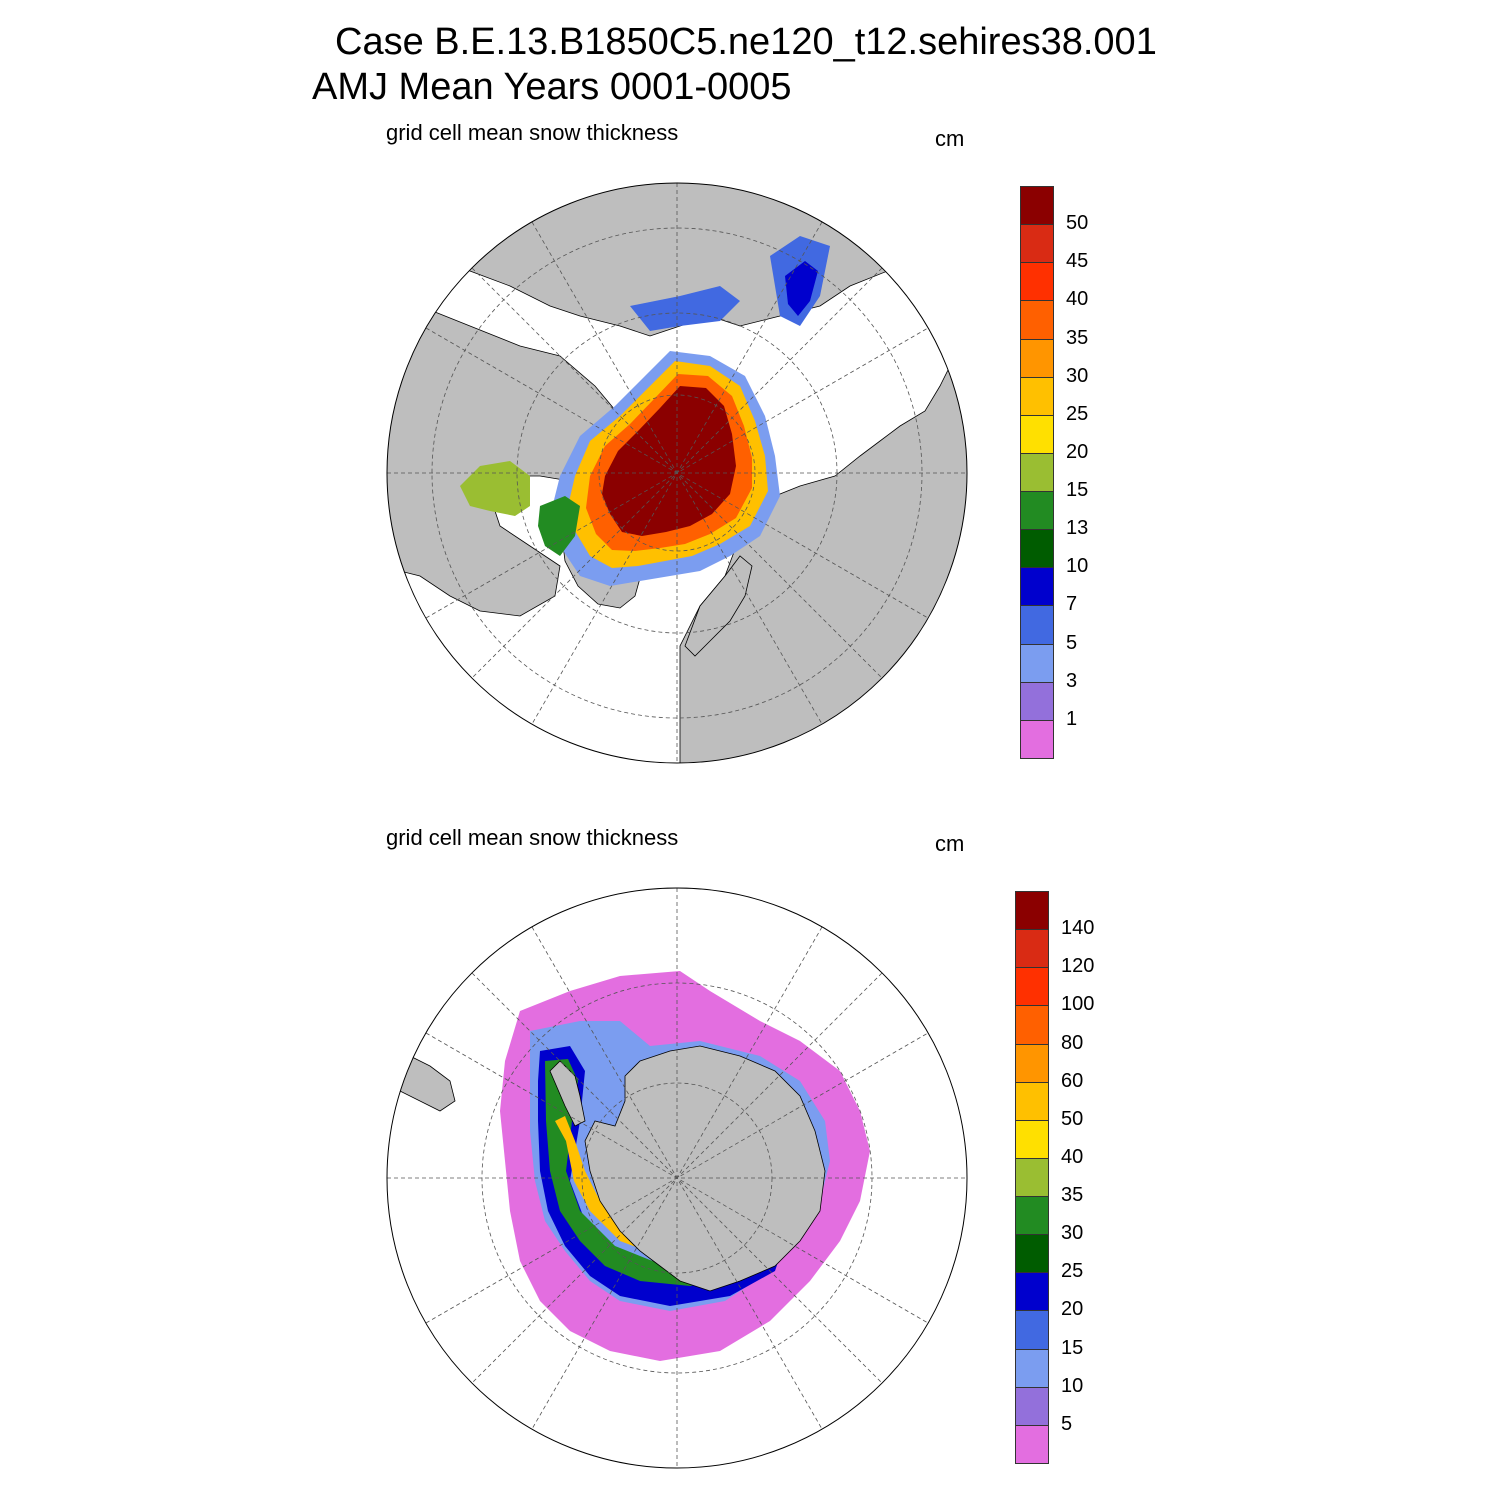 This screenshot has width=1500, height=1500. What do you see at coordinates (617, 1186) in the screenshot?
I see `south-snow-band-yellow` at bounding box center [617, 1186].